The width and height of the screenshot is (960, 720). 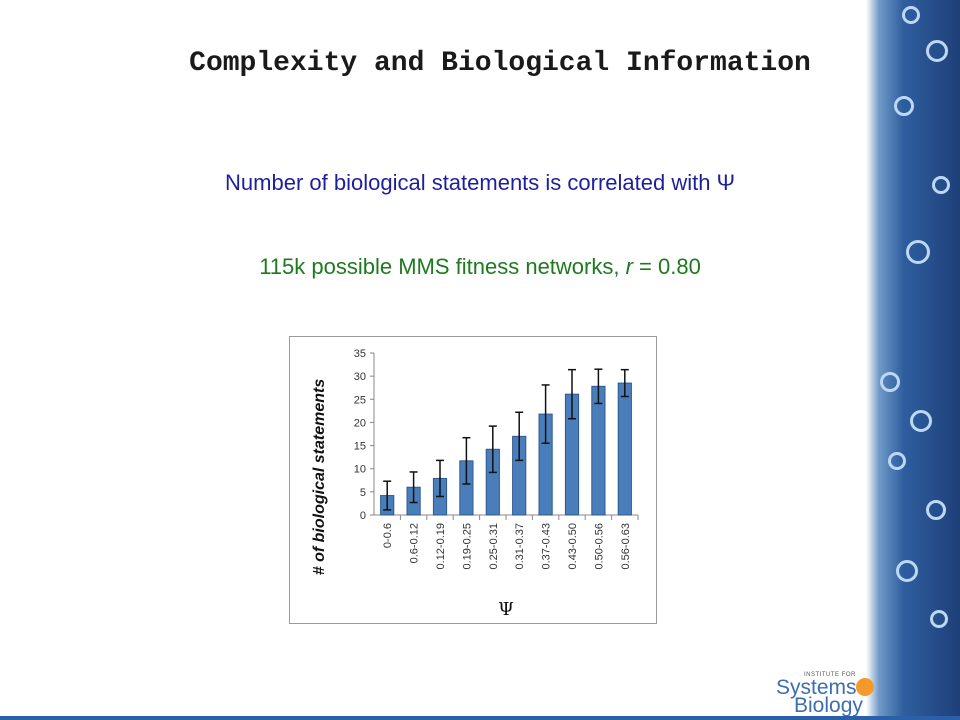 I want to click on x-tick-label: 0-0.6, so click(x=388, y=535).